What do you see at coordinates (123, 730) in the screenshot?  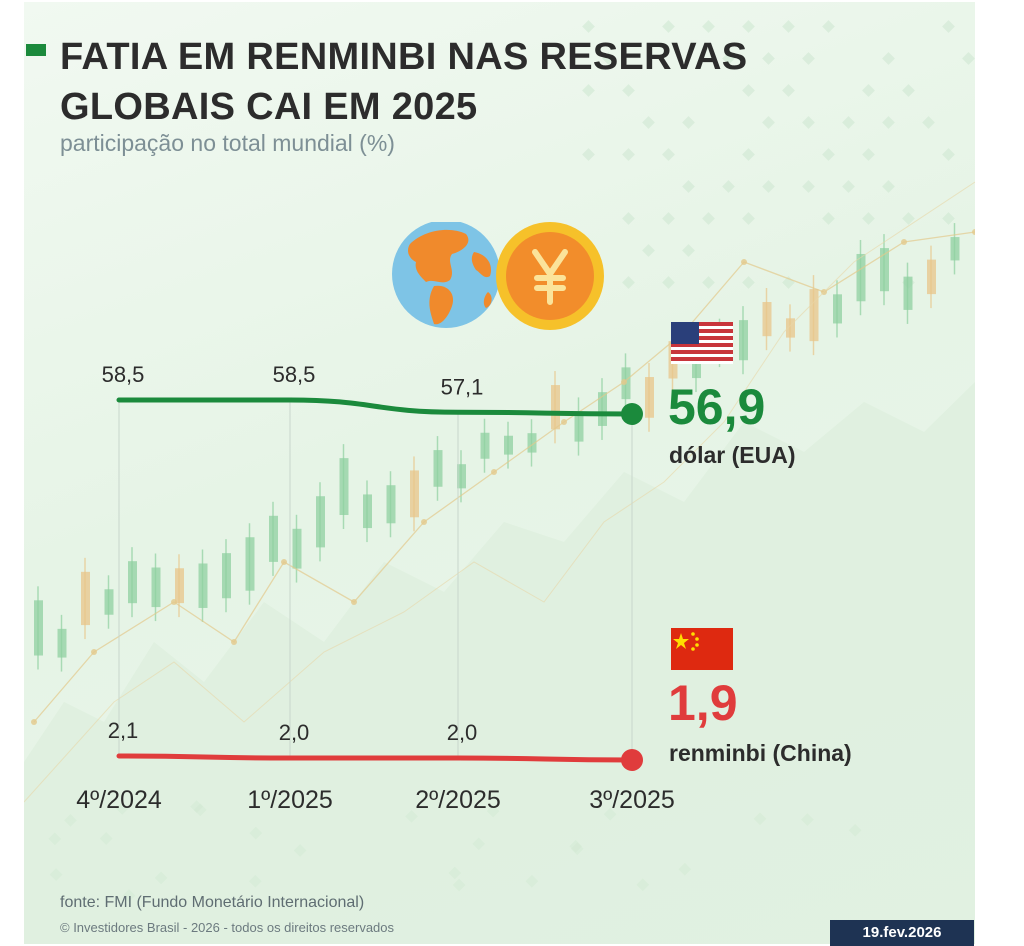 I see `cny-data-label: 2,1` at bounding box center [123, 730].